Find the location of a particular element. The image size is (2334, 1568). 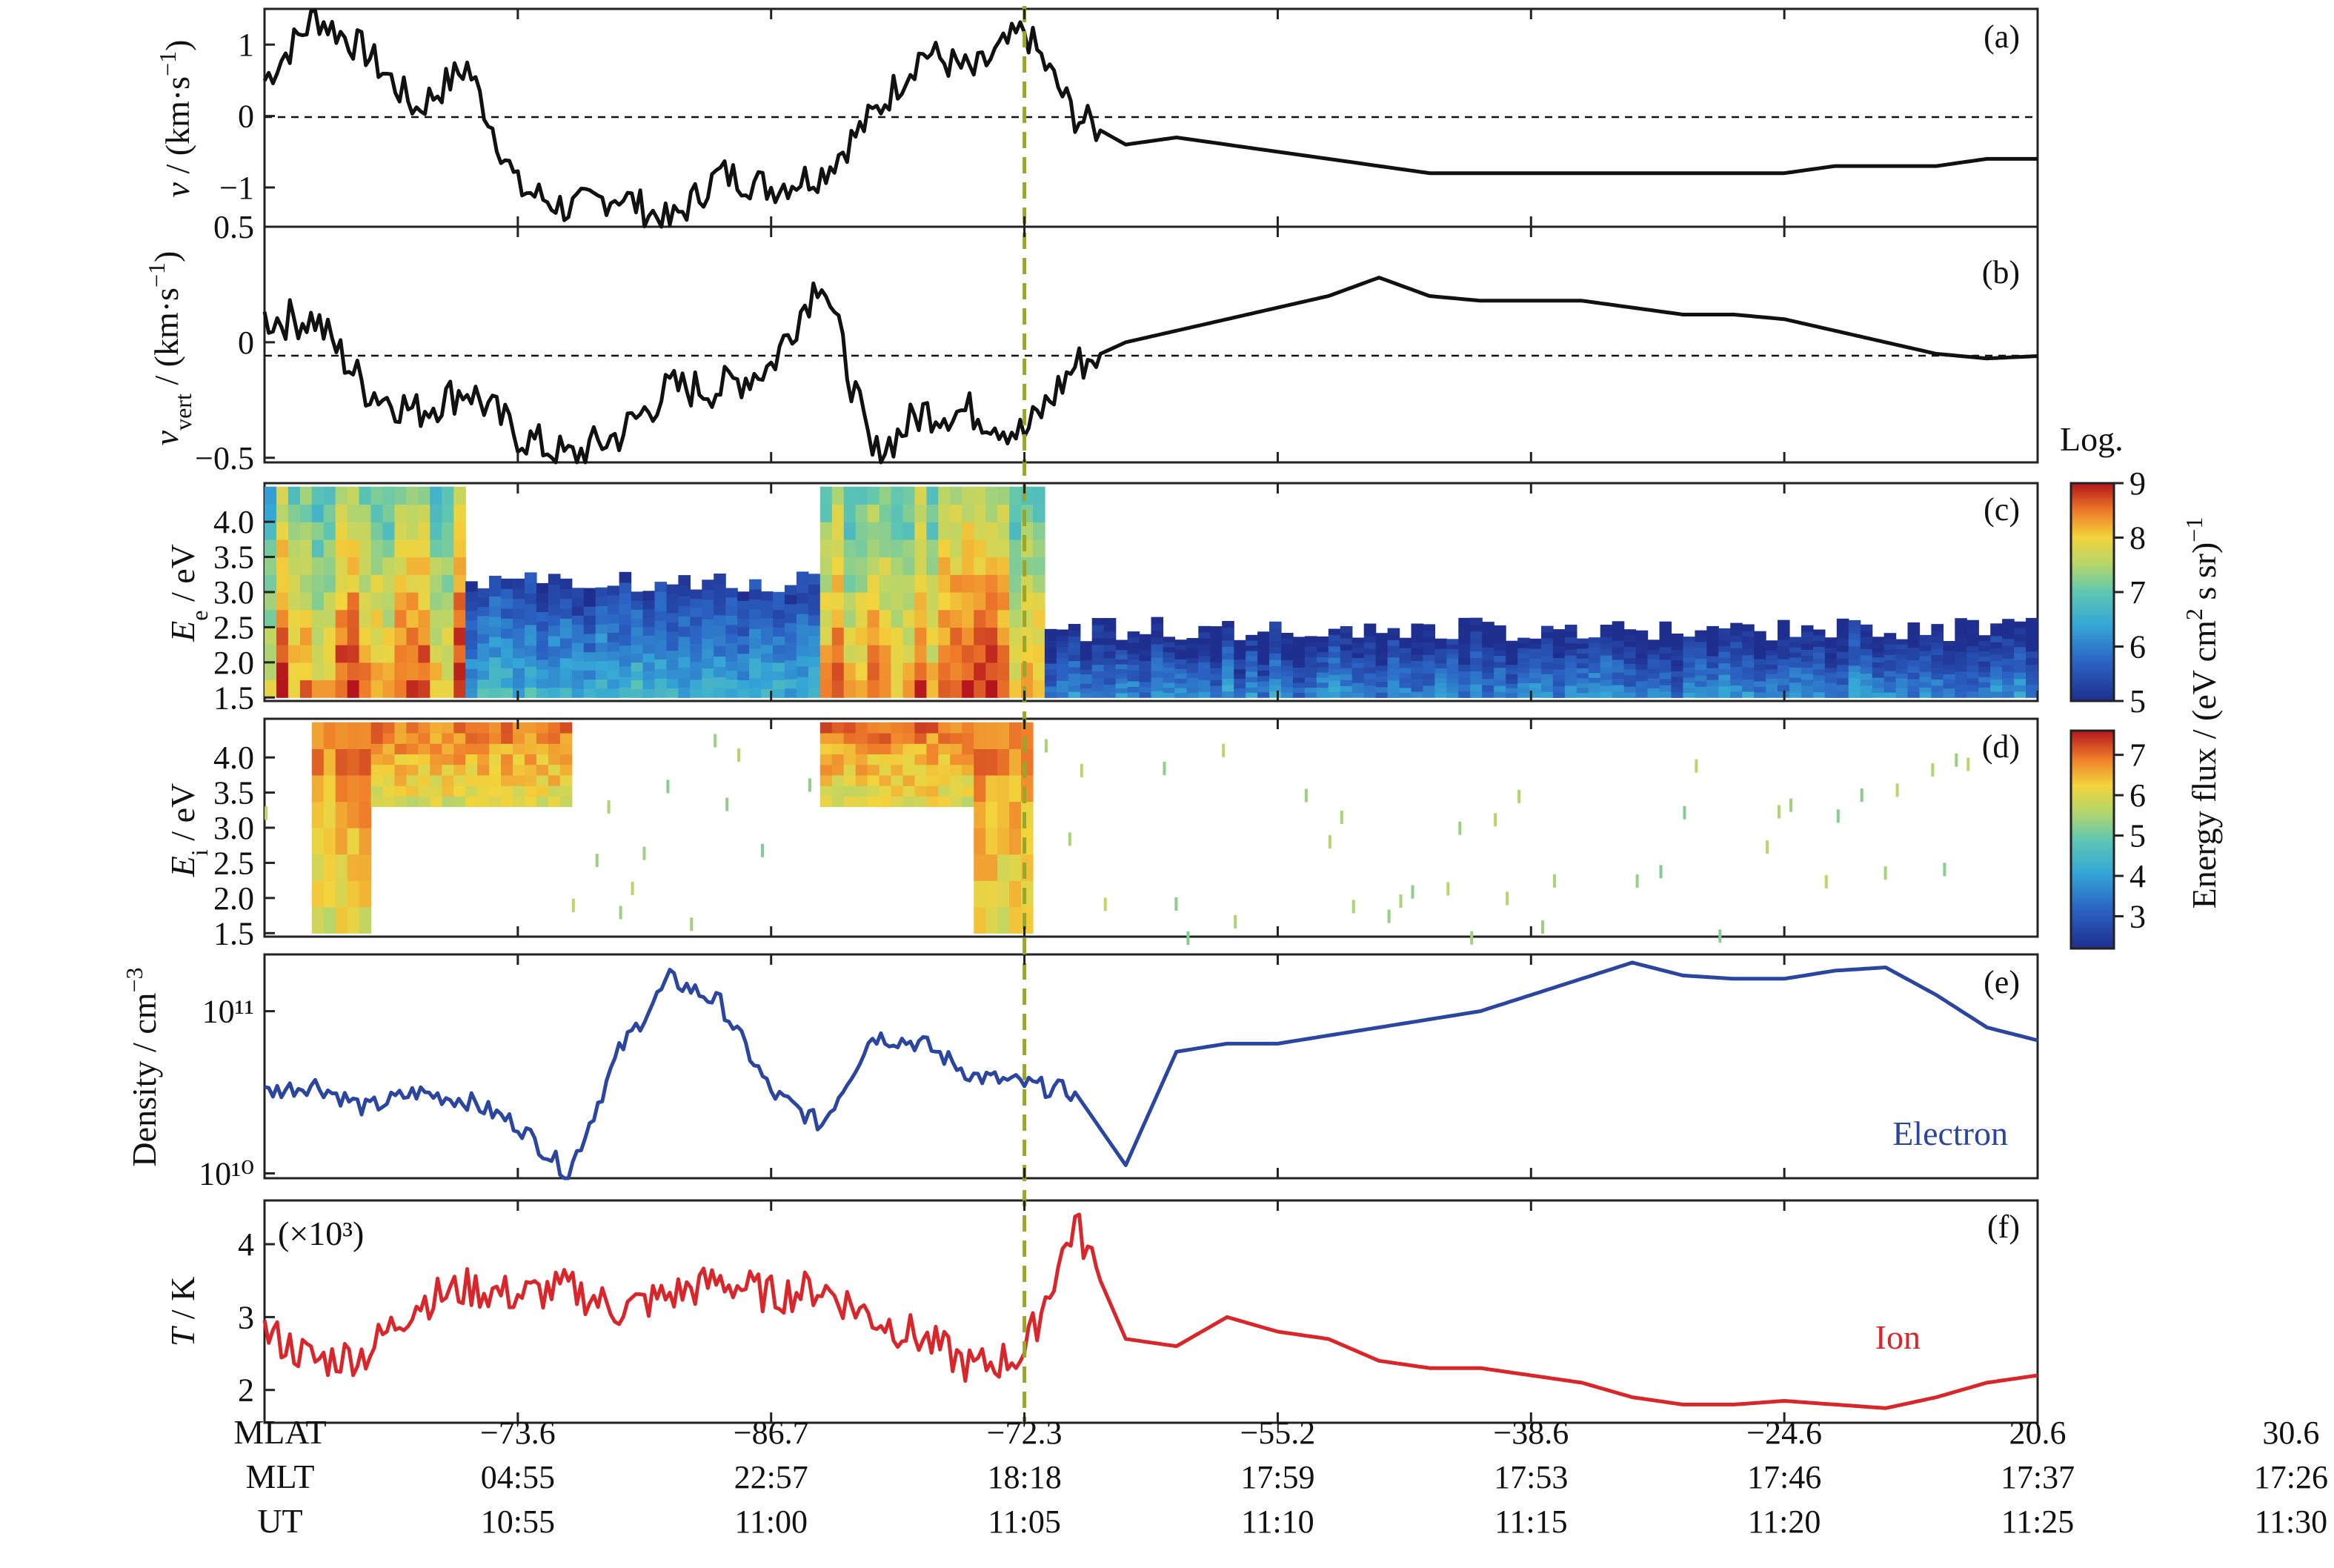

y-tick-label: 10¹¹ is located at coordinates (228, 1012).